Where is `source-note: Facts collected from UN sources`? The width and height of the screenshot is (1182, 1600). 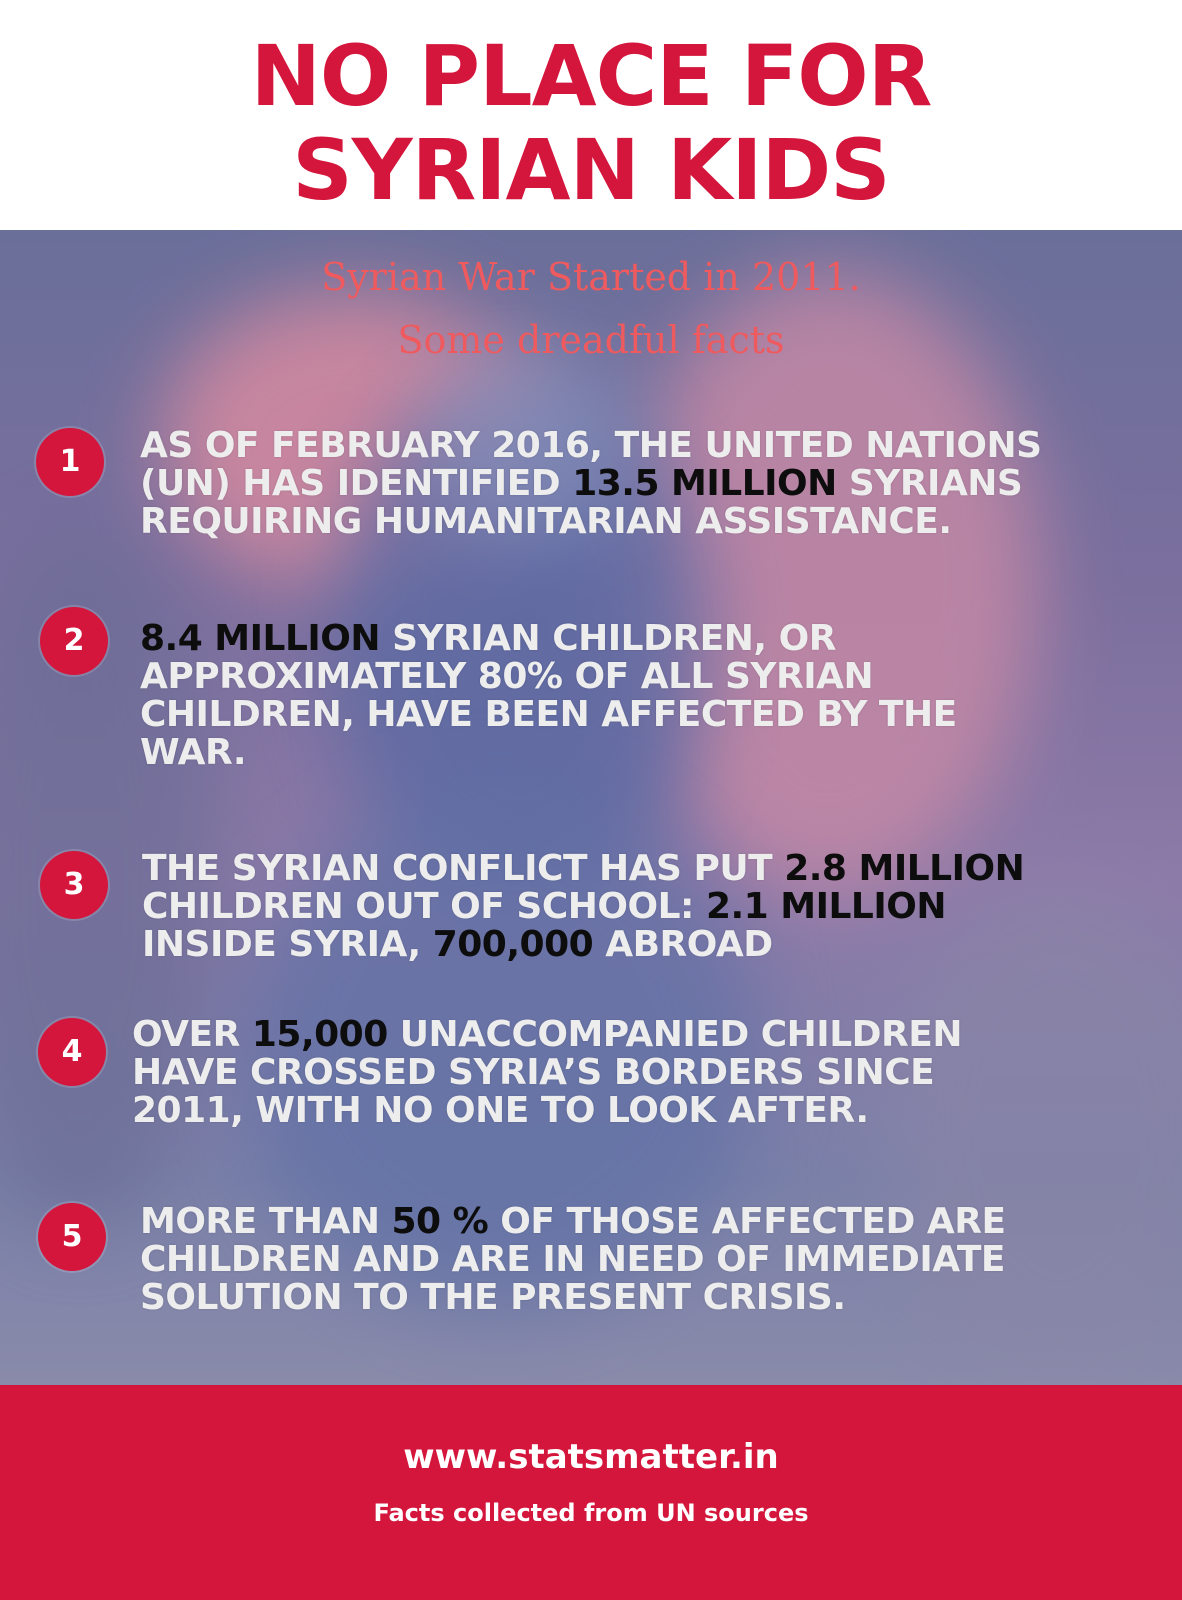 source-note: Facts collected from UN sources is located at coordinates (591, 1513).